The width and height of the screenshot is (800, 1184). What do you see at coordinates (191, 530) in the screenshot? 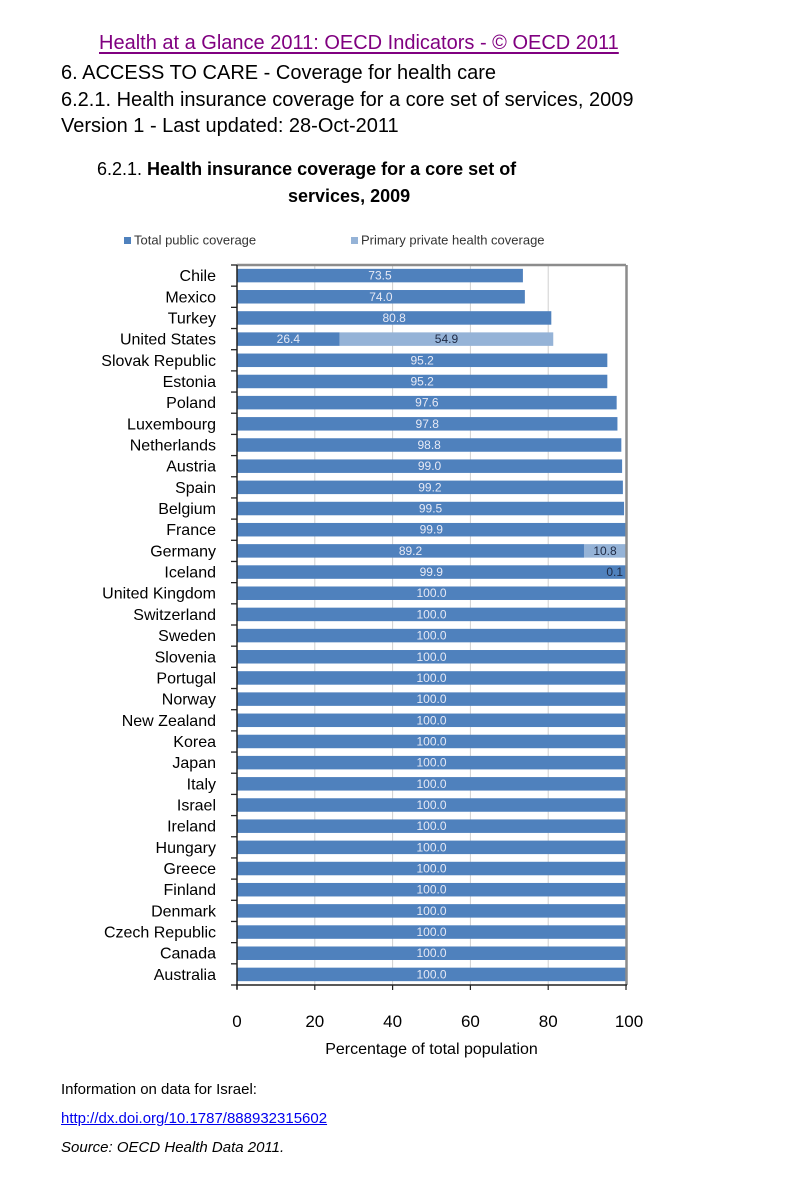
I see `category-label: France` at bounding box center [191, 530].